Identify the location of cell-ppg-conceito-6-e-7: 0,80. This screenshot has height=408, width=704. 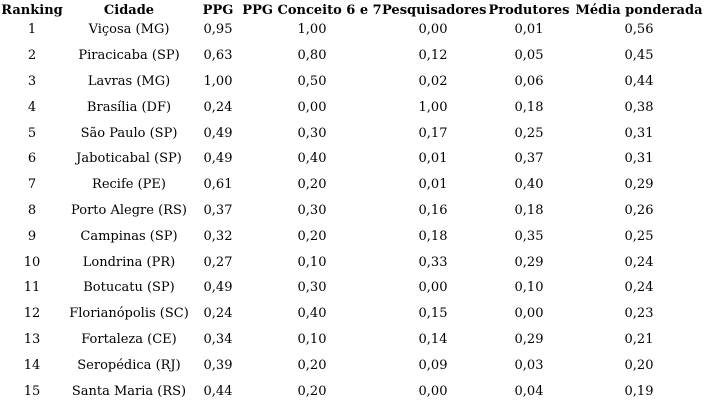
(312, 56).